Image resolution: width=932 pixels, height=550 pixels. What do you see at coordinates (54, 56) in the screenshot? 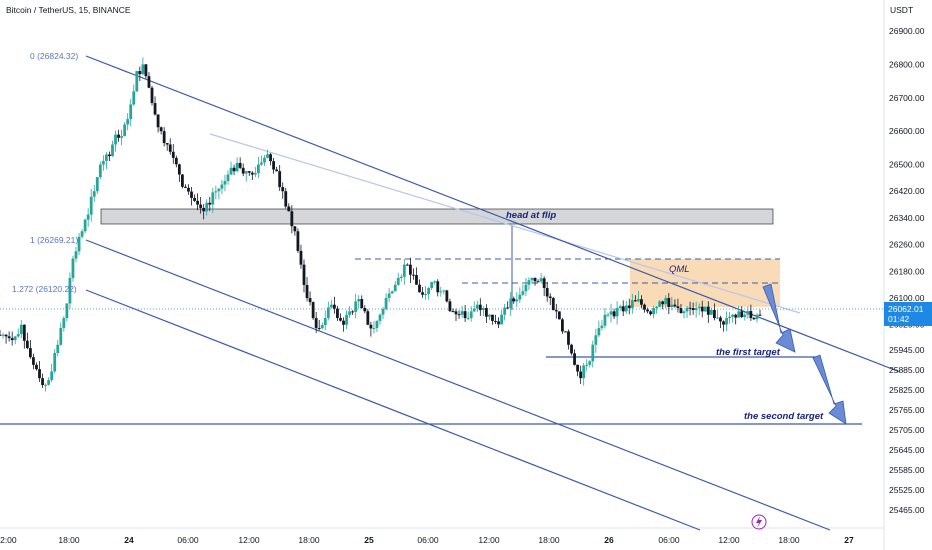
I see `fib-label-0: 0 (26824.32)` at bounding box center [54, 56].